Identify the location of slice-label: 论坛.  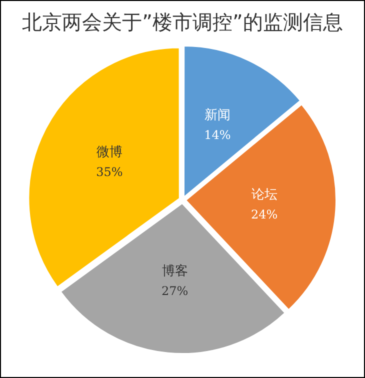
(264, 195).